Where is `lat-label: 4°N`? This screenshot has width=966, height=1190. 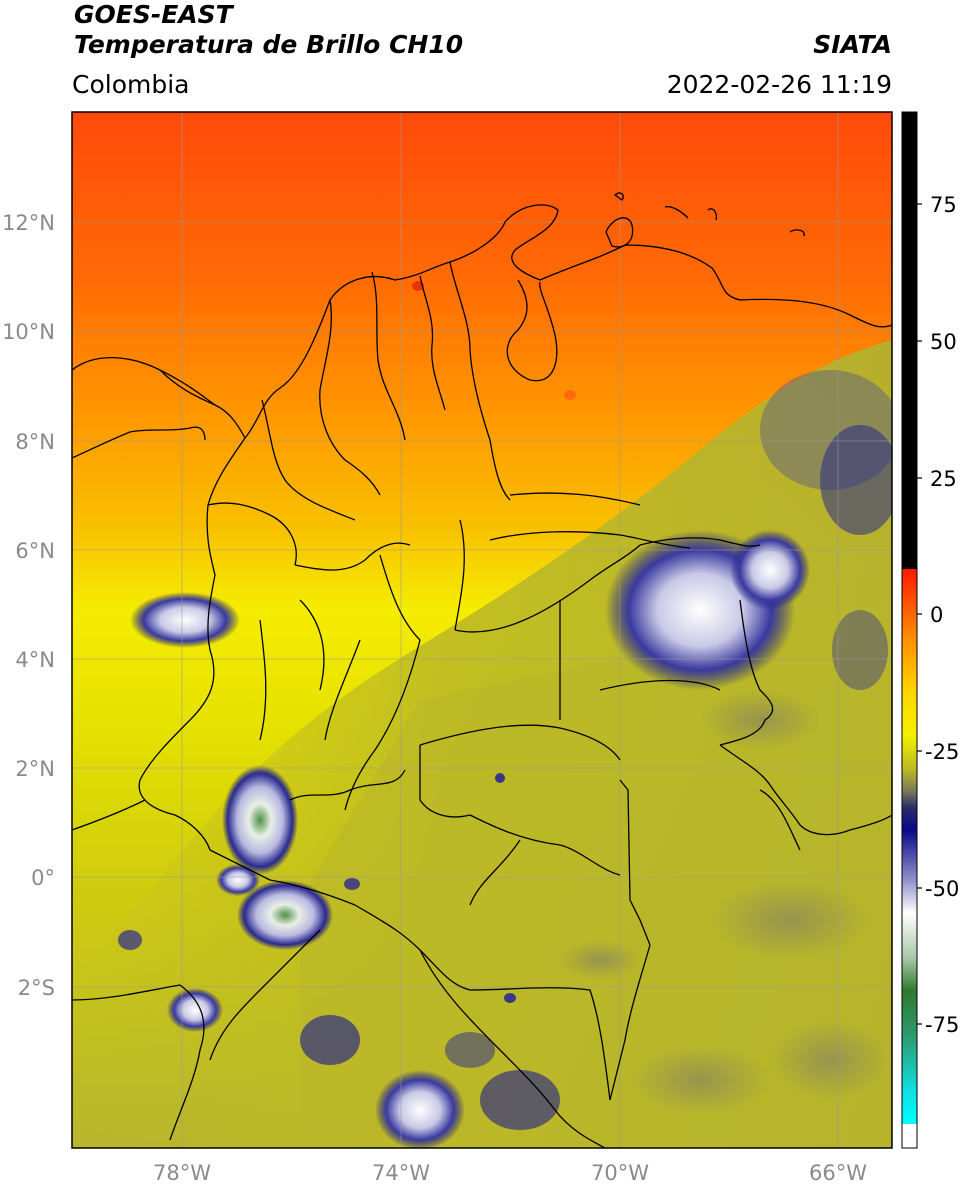
lat-label: 4°N is located at coordinates (35, 660).